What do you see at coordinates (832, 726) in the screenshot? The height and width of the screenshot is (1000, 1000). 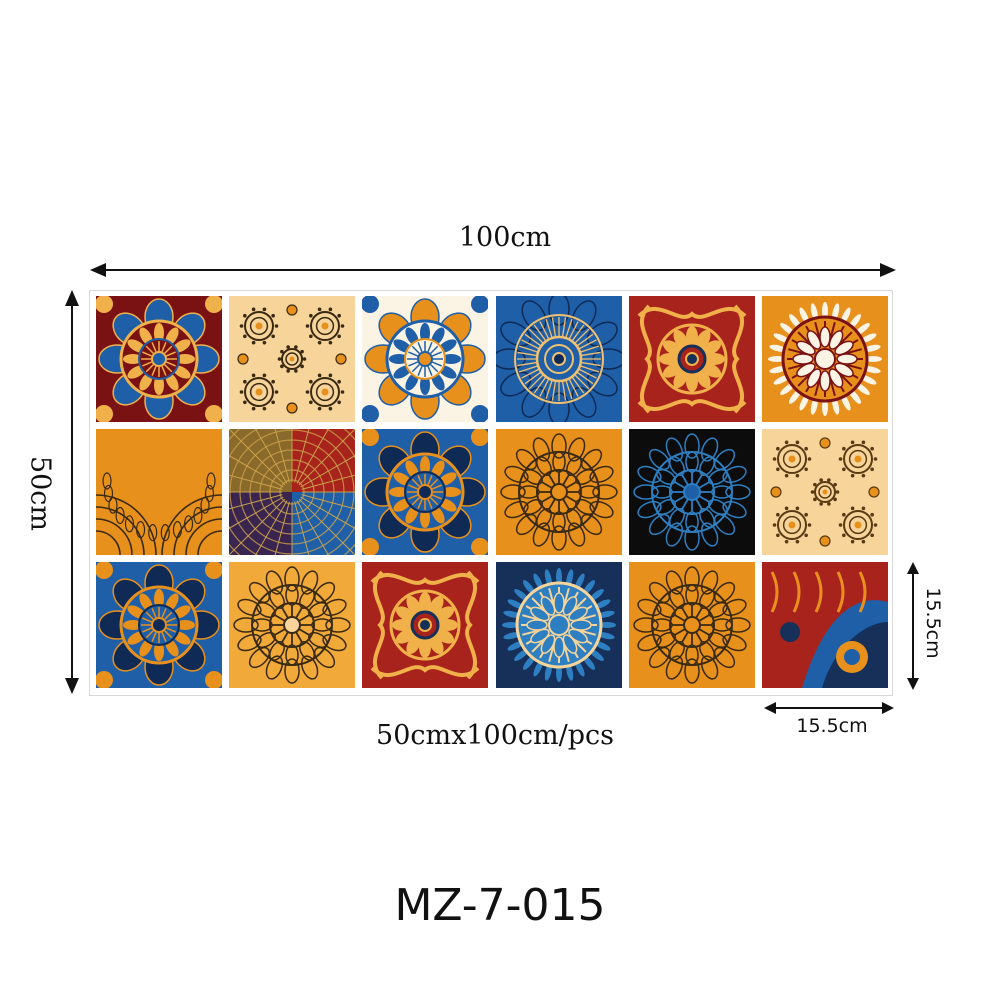 I see `tile-width-label: 15.5cm` at bounding box center [832, 726].